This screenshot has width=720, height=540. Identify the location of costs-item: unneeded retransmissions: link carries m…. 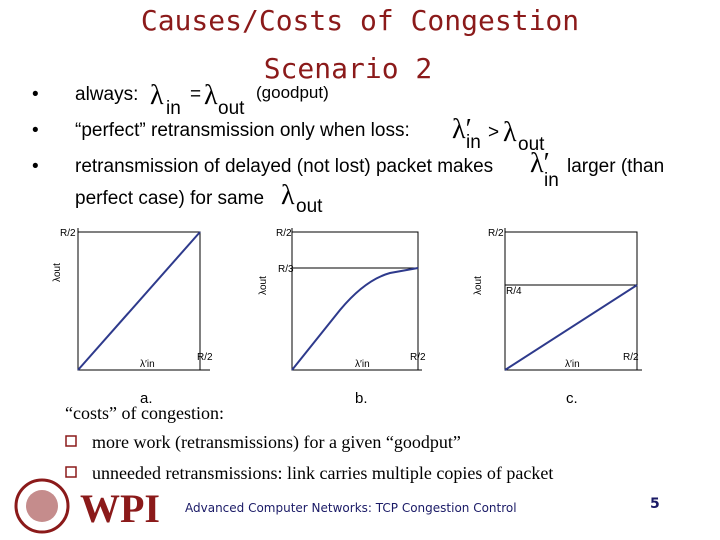
(322, 473).